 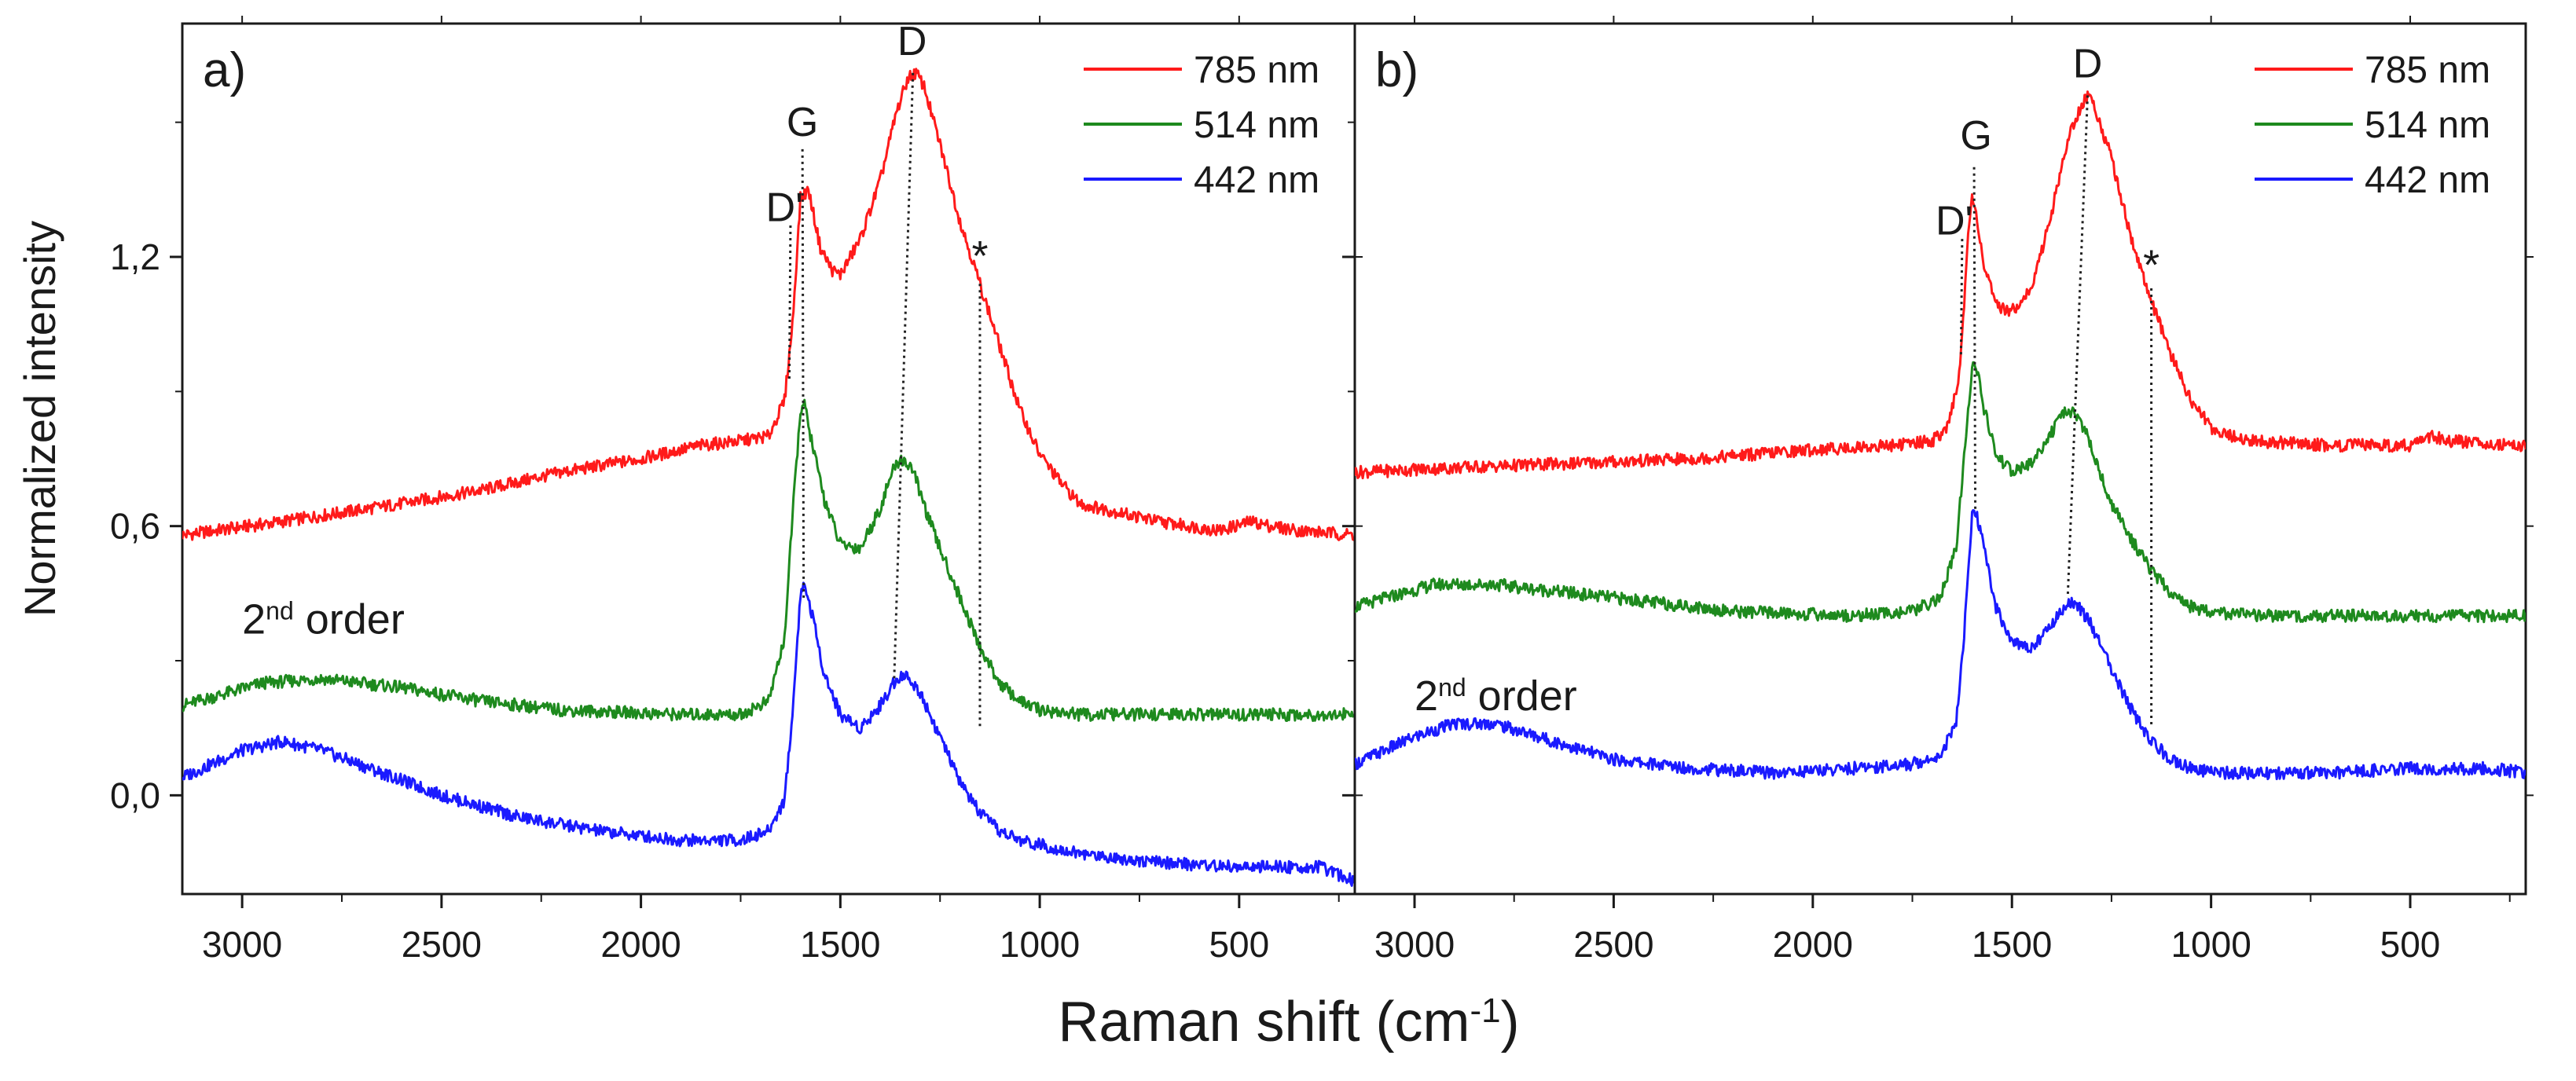 What do you see at coordinates (135, 526) in the screenshot?
I see `y-tick-label: 0,6` at bounding box center [135, 526].